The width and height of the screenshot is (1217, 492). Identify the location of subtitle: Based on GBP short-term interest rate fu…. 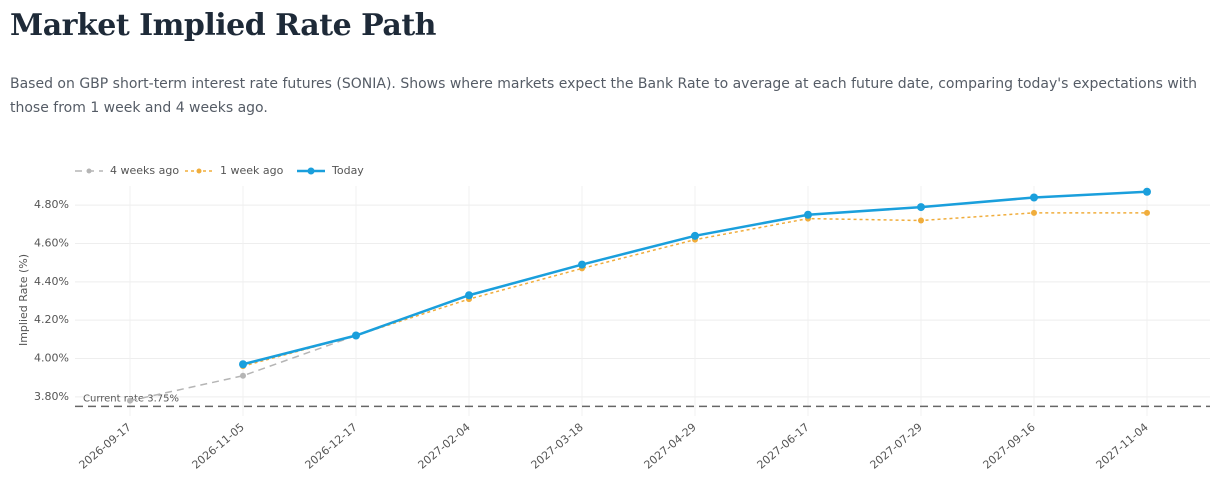
(604, 96).